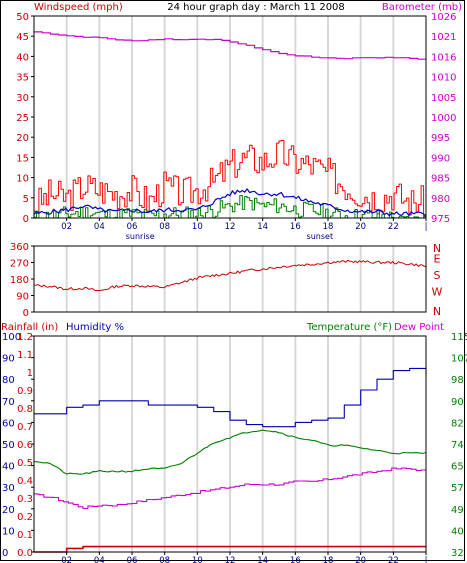 The image size is (467, 563). Describe the element at coordinates (25, 553) in the screenshot. I see `rainfall-tick-label: 0.0` at that location.